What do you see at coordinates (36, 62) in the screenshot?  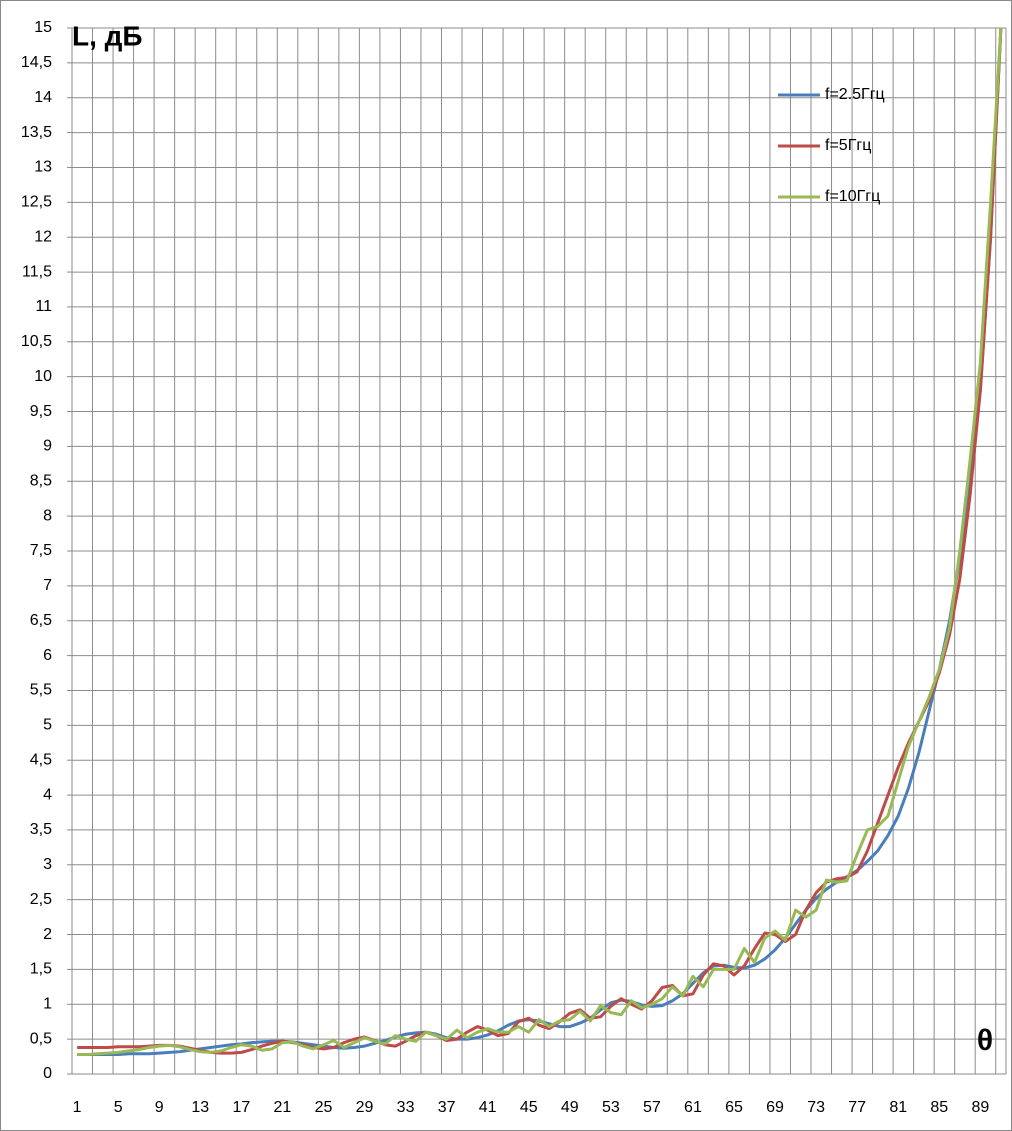 I see `y-tick-label: 14,5` at bounding box center [36, 62].